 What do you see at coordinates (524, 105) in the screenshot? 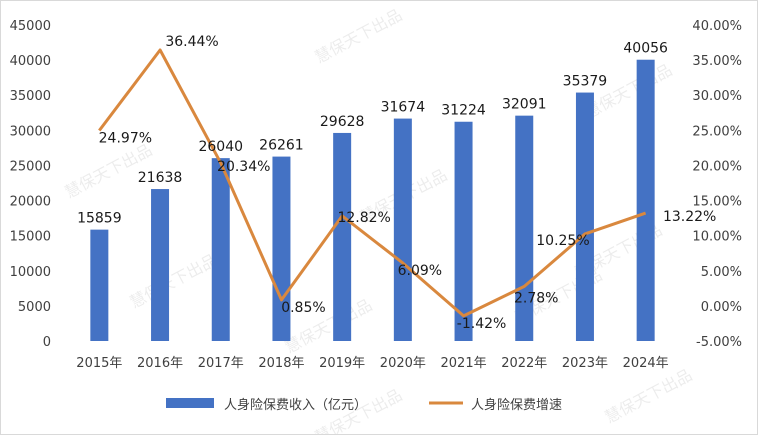
I see `bar-value-label: 32091` at bounding box center [524, 105].